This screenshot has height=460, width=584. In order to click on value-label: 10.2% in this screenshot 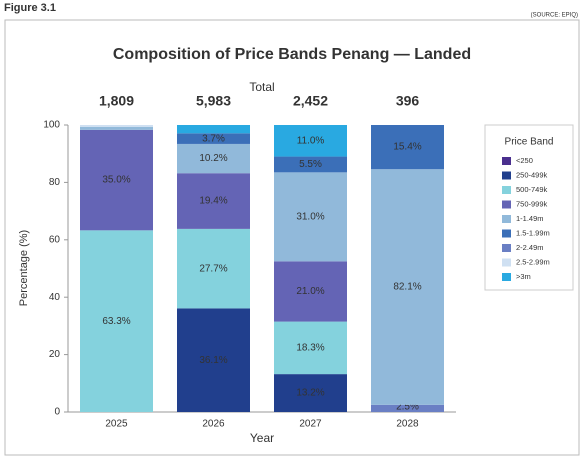, I will do `click(213, 158)`.